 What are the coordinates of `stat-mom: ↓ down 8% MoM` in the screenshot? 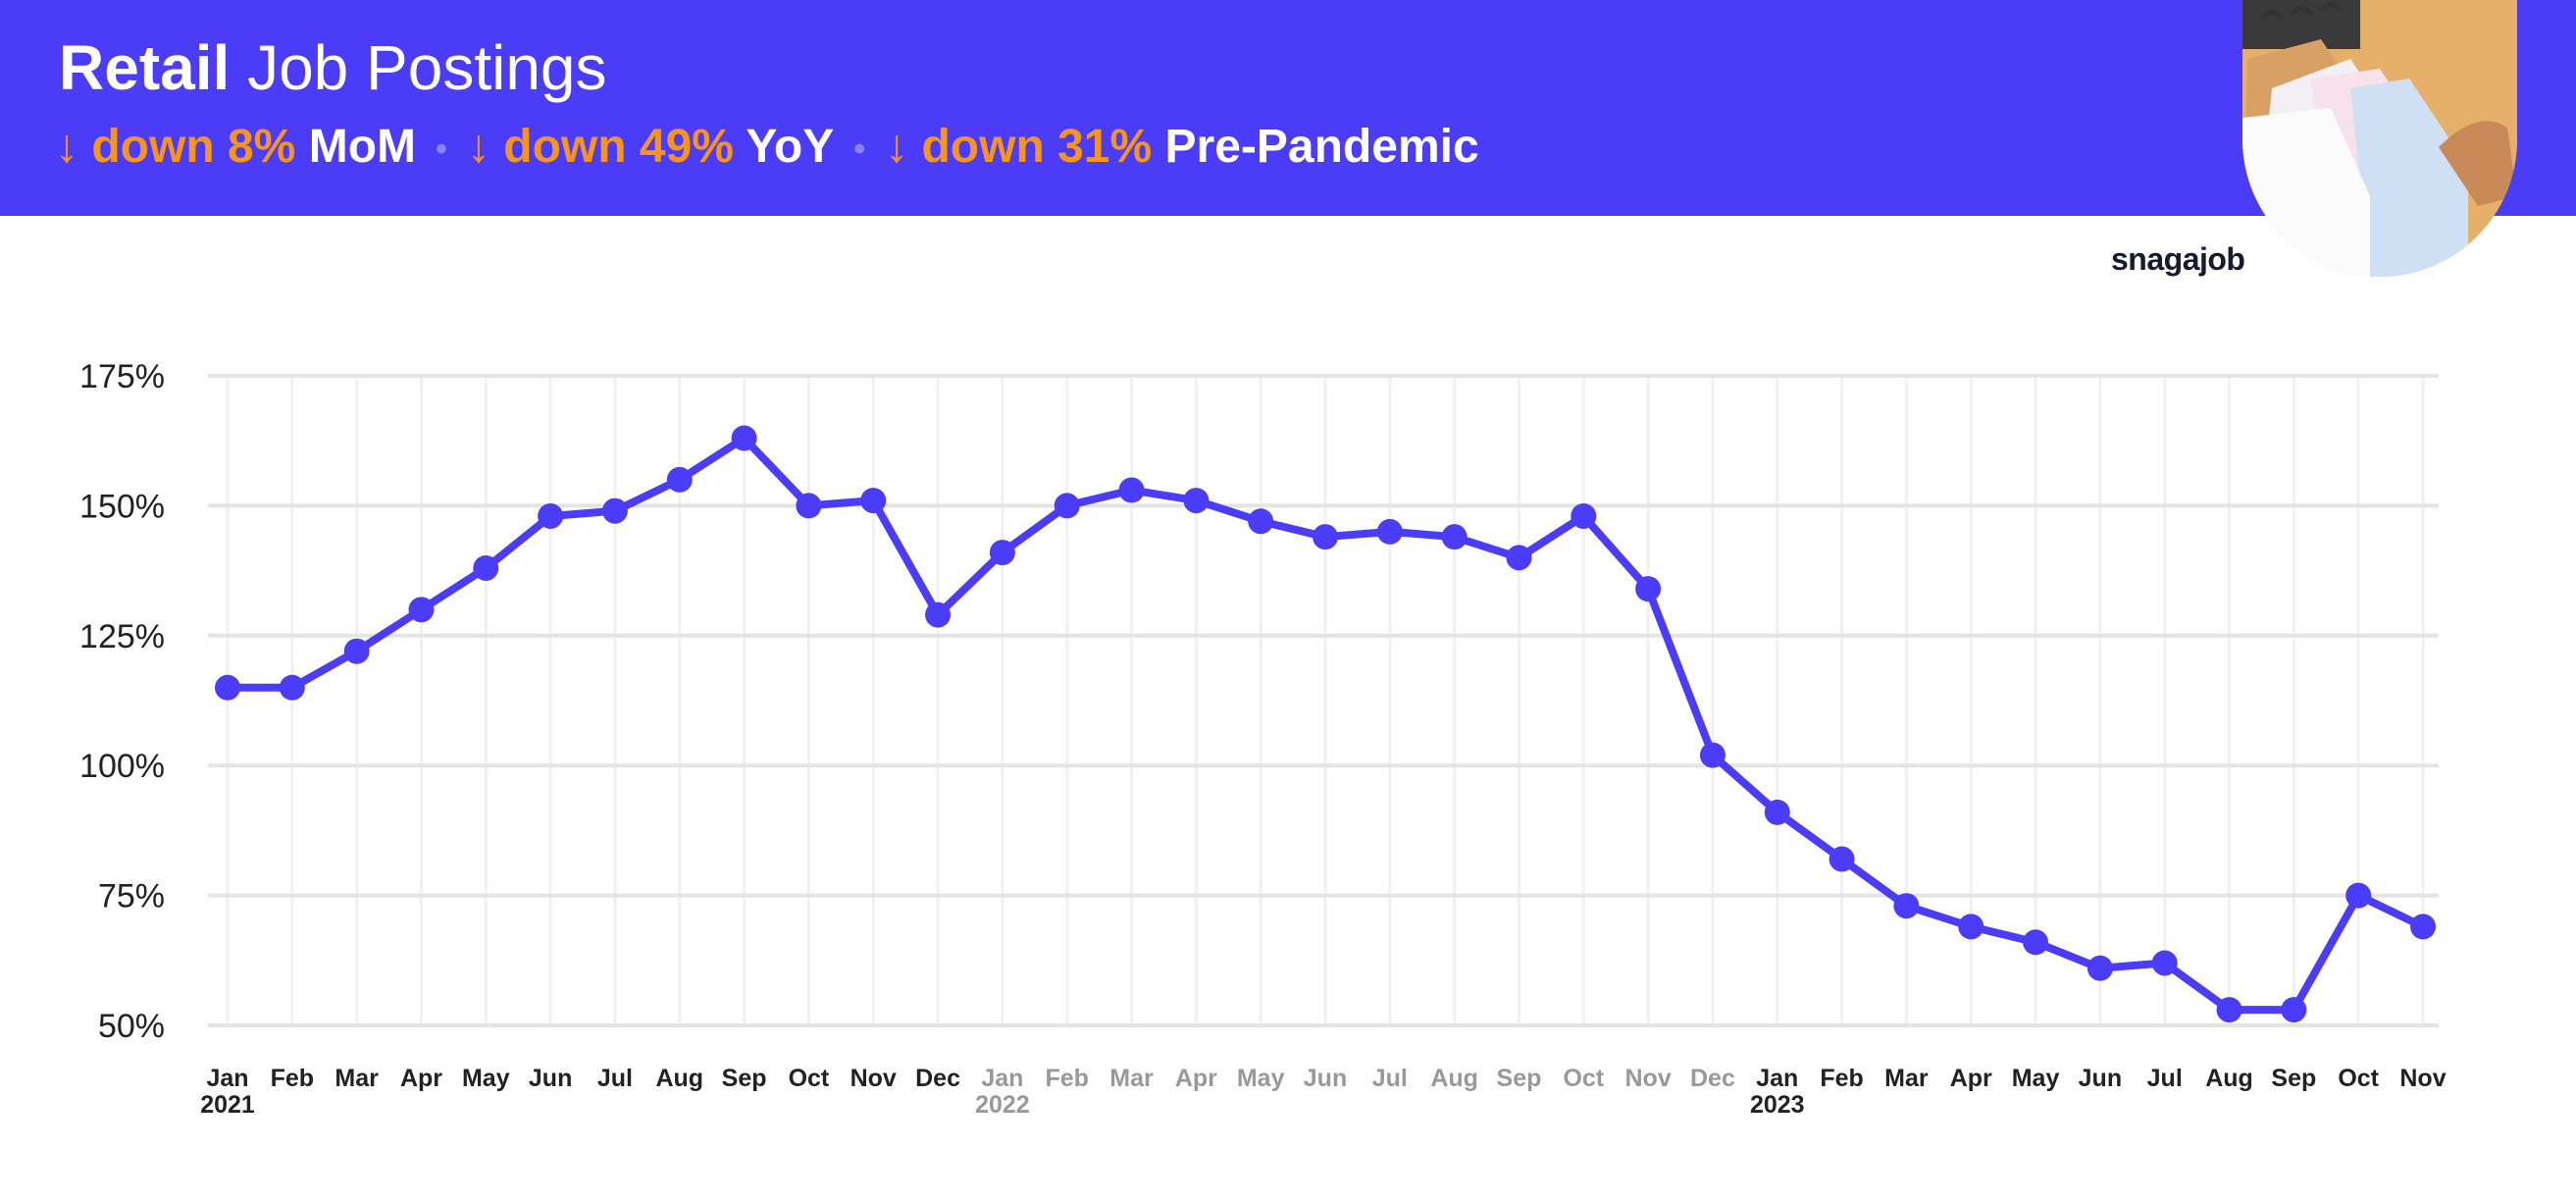 It's located at (235, 147).